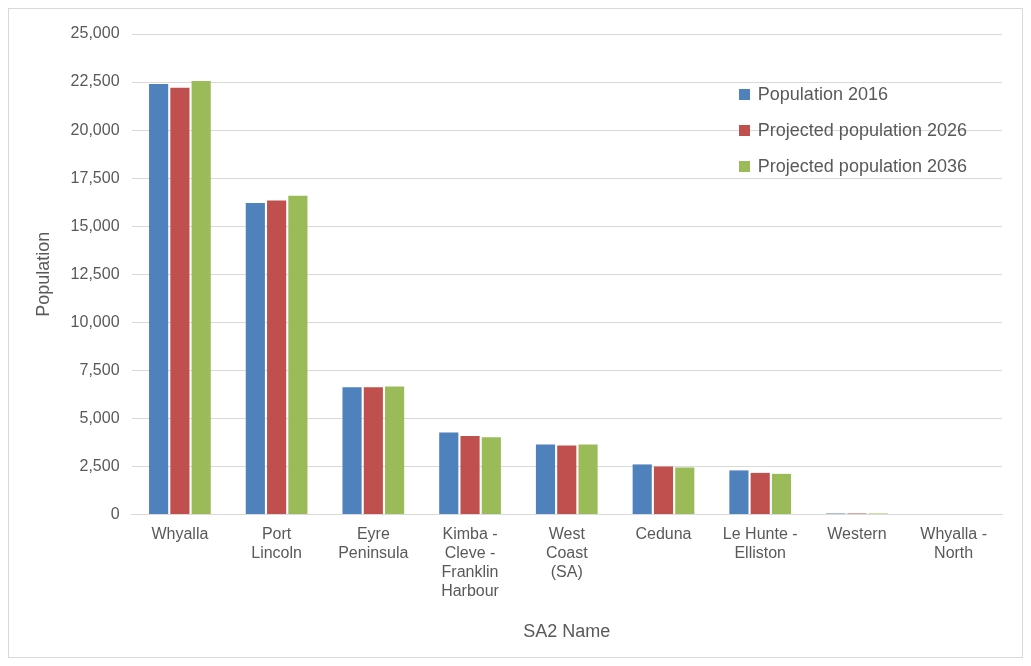 This screenshot has height=666, width=1031. Describe the element at coordinates (470, 562) in the screenshot. I see `x-tick-label: Kimba - Cleve - Franklin Harbour` at that location.